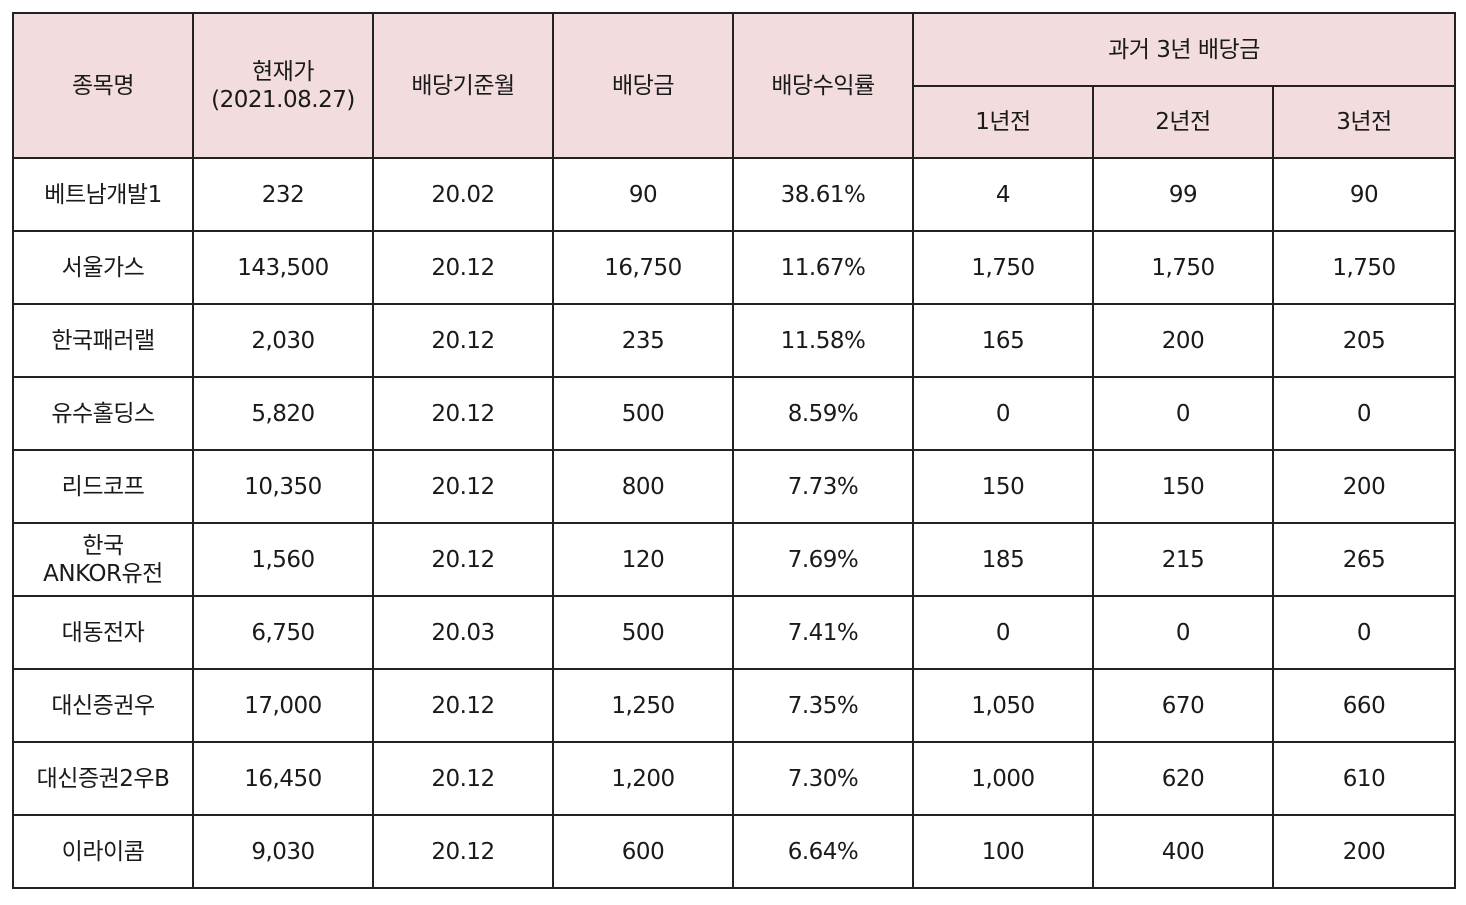 The height and width of the screenshot is (905, 1466). Describe the element at coordinates (823, 632) in the screenshot. I see `yield-cell: 7.41%` at that location.